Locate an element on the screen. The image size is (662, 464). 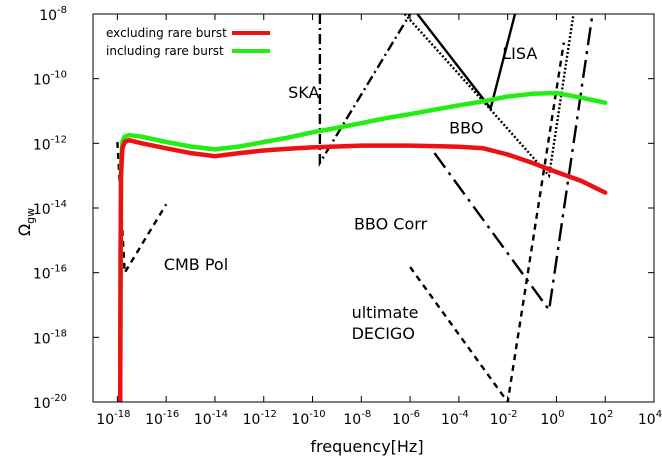
y-tick-label: 10-14 is located at coordinates (50, 208).